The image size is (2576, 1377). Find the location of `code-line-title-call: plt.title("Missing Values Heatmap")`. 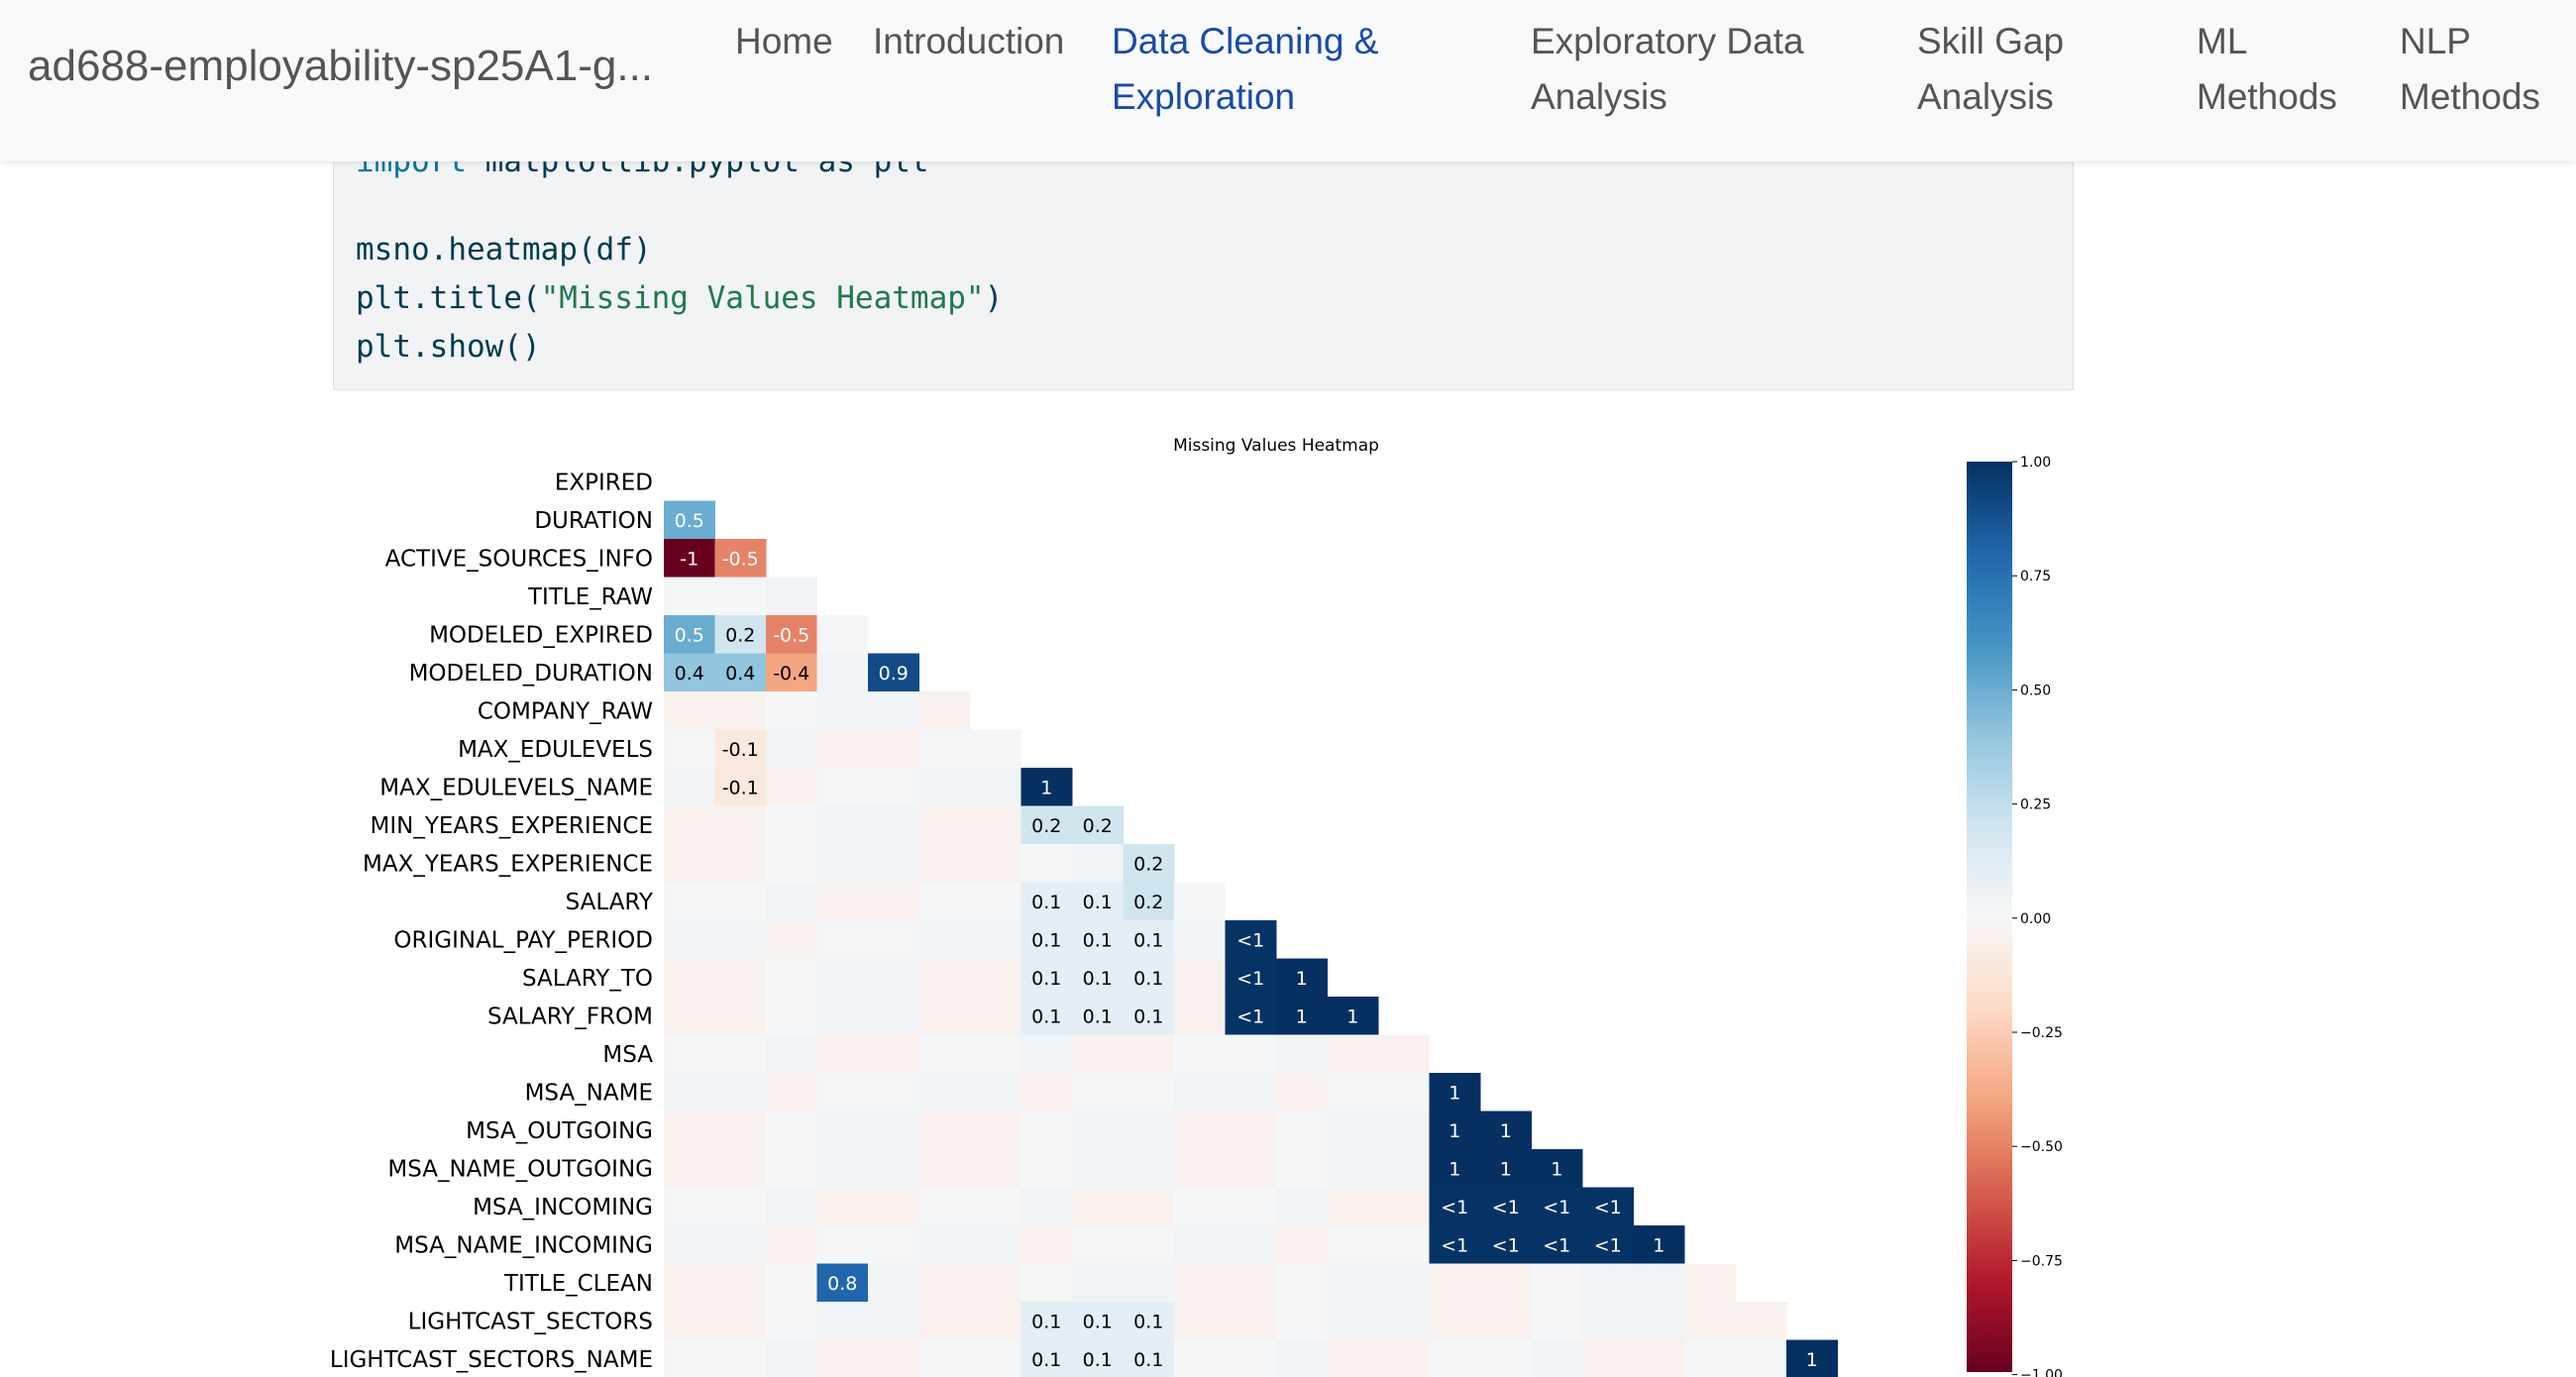

code-line-title-call: plt.title("Missing Values Heatmap") is located at coordinates (680, 298).